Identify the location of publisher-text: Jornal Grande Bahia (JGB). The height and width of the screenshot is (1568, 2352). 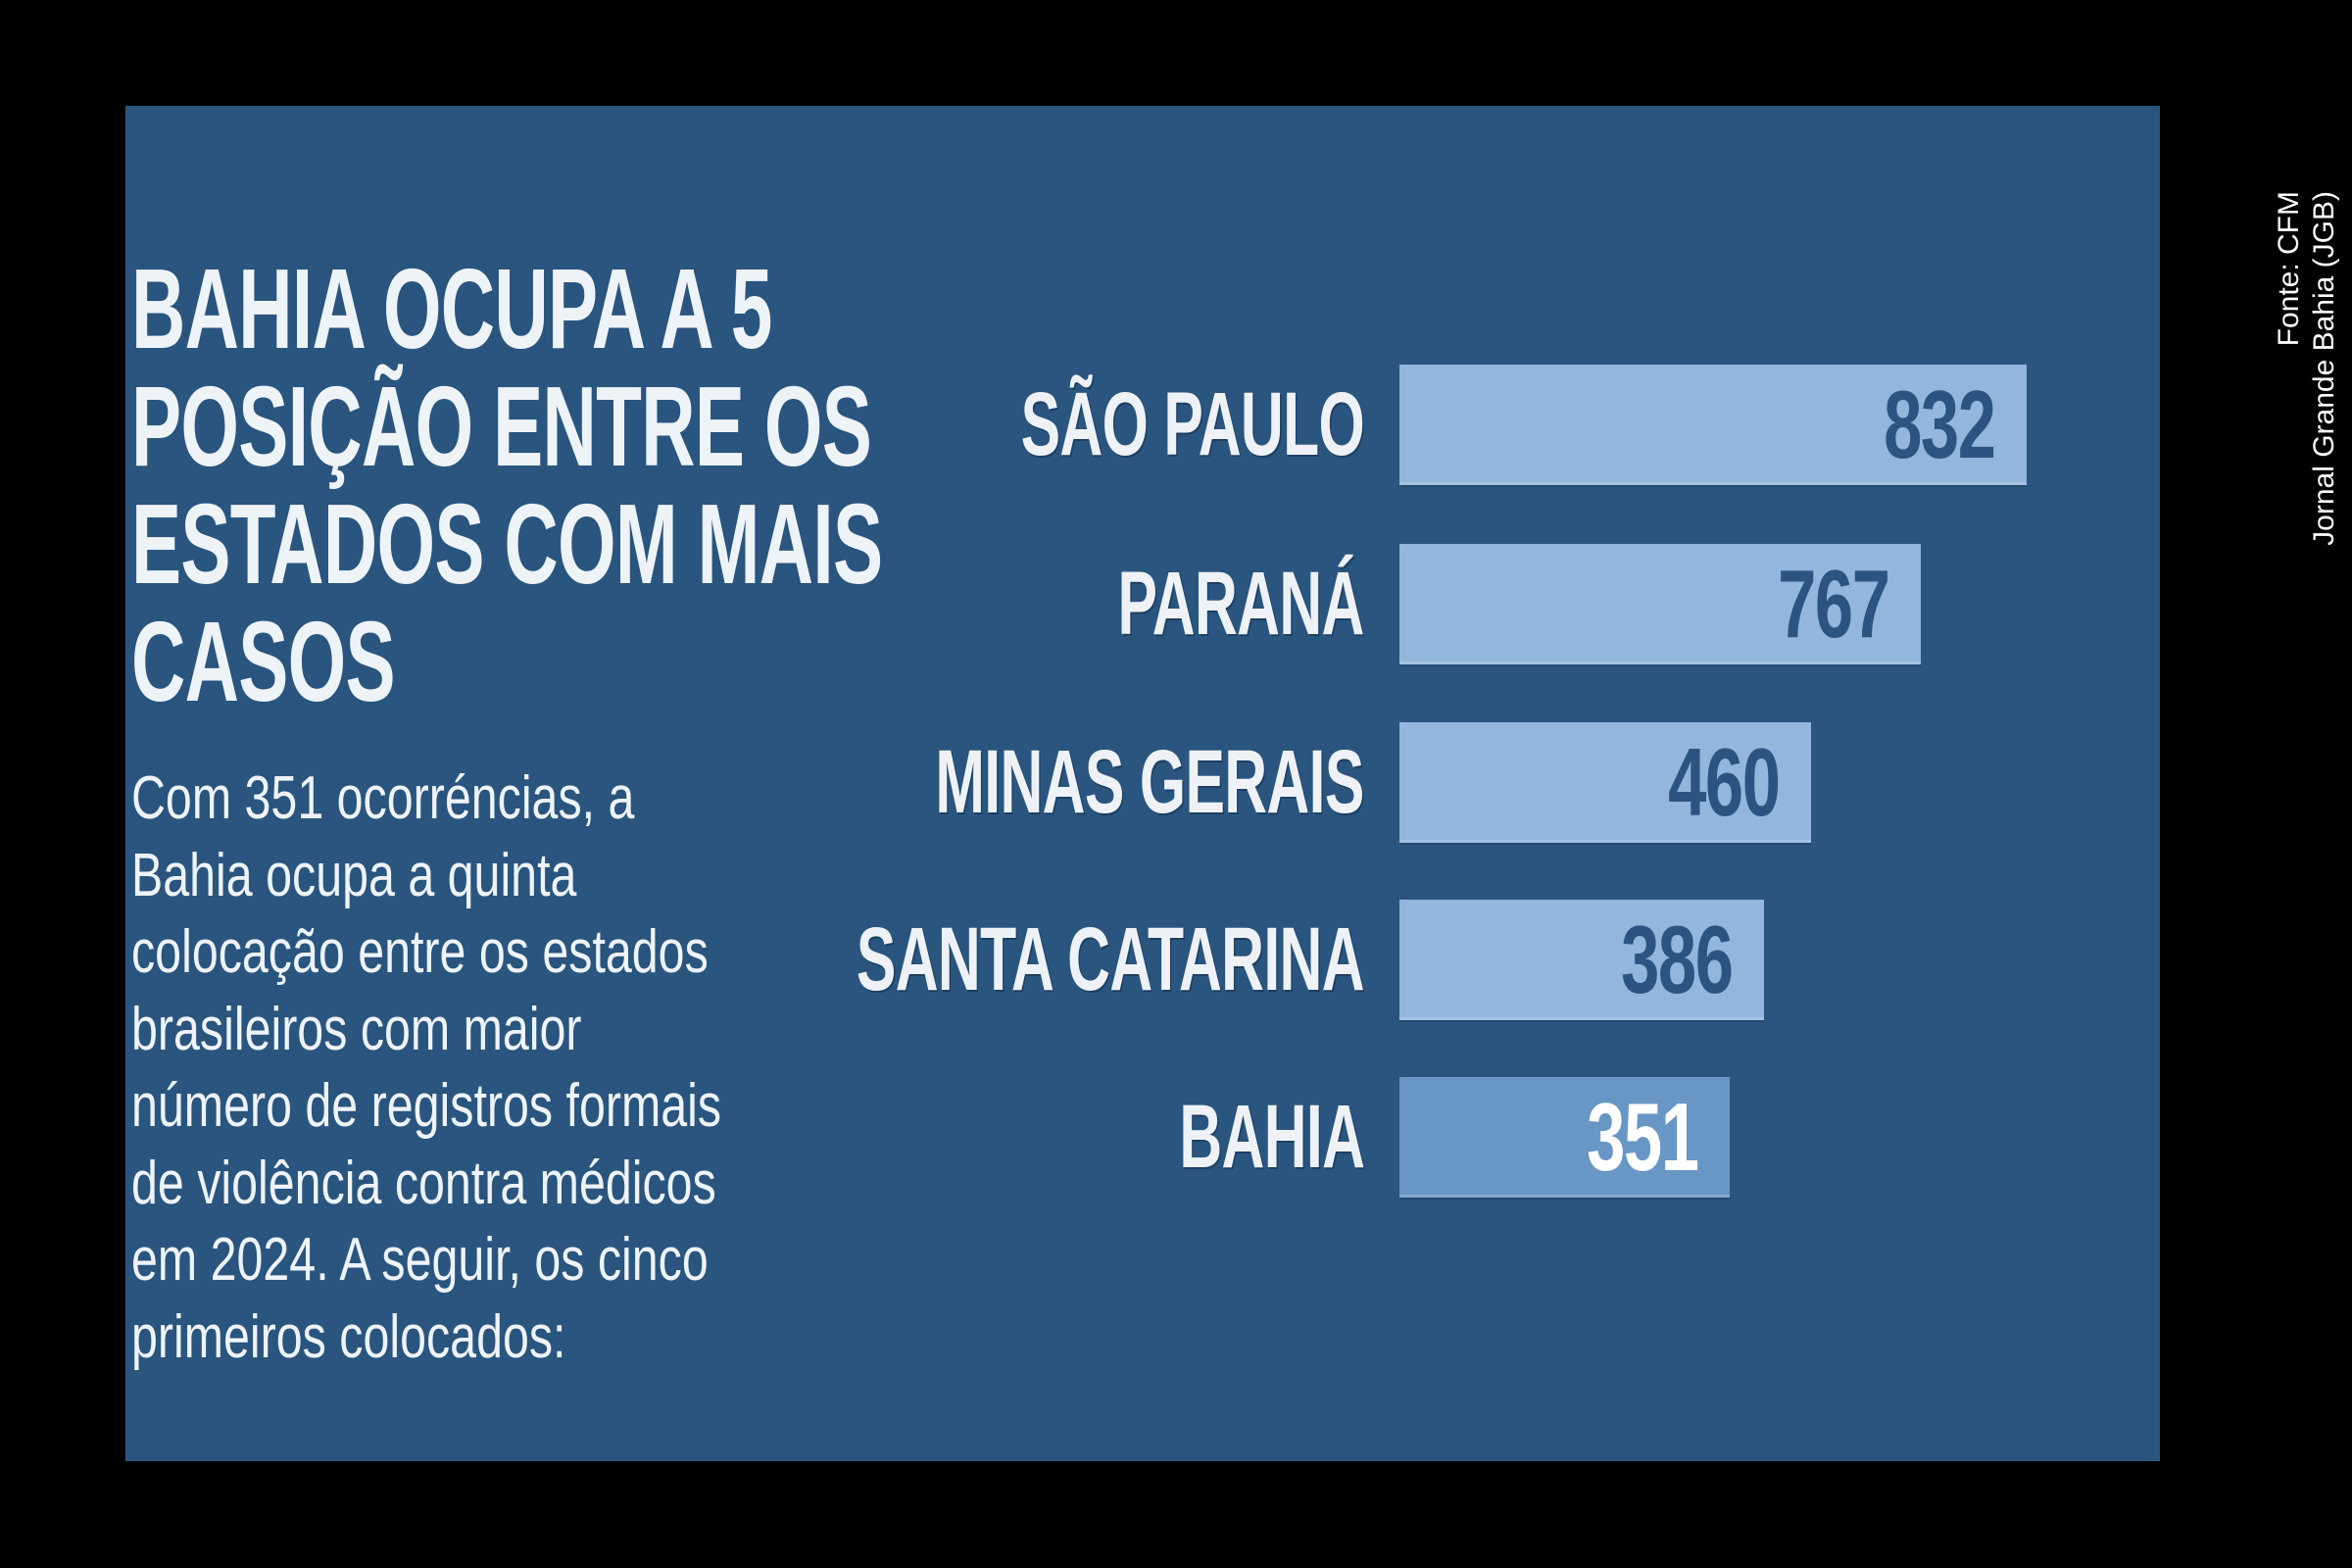
(2324, 368).